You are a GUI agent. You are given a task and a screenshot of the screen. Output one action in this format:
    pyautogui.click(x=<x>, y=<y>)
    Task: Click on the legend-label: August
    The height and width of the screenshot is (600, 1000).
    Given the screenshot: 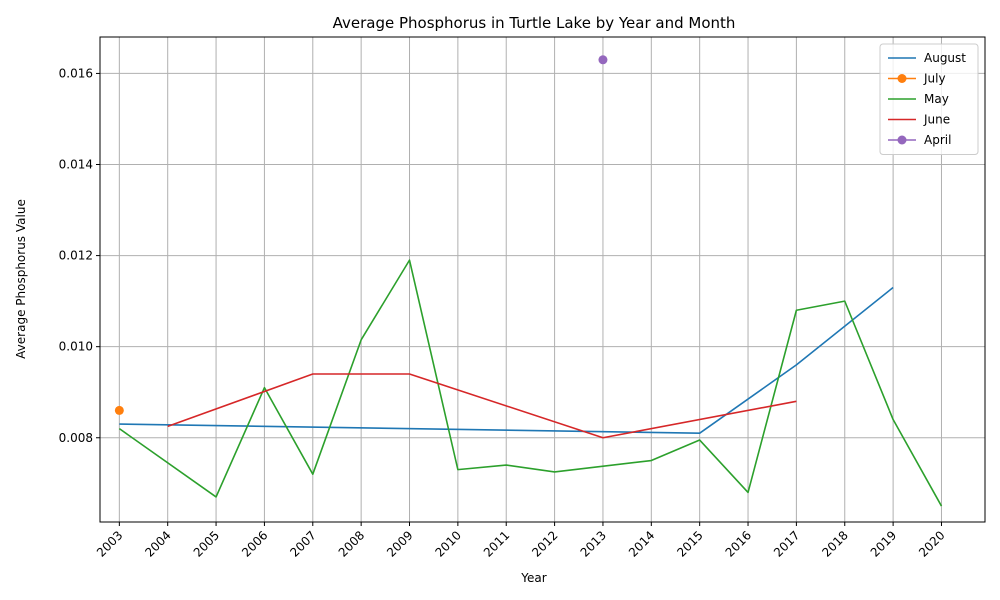 What is the action you would take?
    pyautogui.click(x=945, y=58)
    